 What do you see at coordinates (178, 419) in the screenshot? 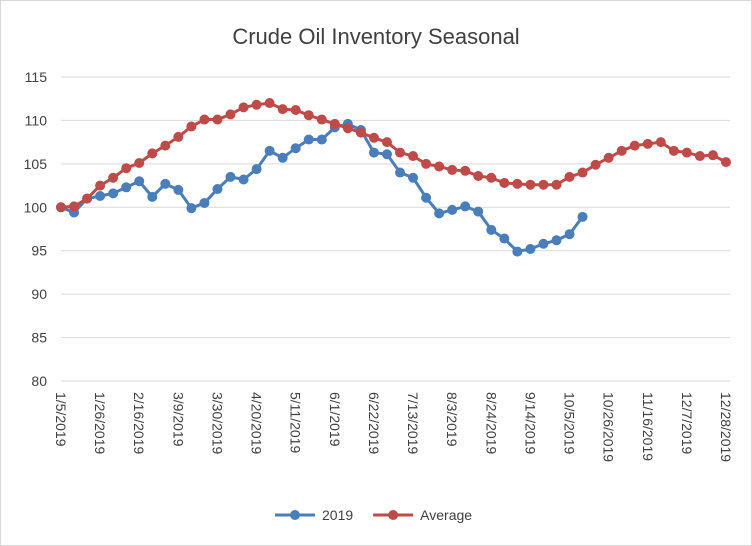
I see `x-tick-label: 3/9/2019` at bounding box center [178, 419].